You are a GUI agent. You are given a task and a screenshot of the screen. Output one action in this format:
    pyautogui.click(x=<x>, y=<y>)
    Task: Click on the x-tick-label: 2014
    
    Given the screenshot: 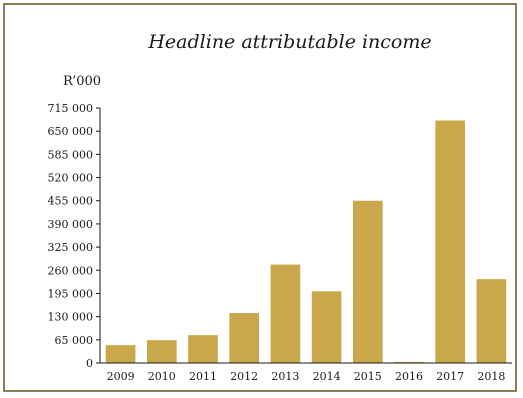 What is the action you would take?
    pyautogui.click(x=327, y=376)
    